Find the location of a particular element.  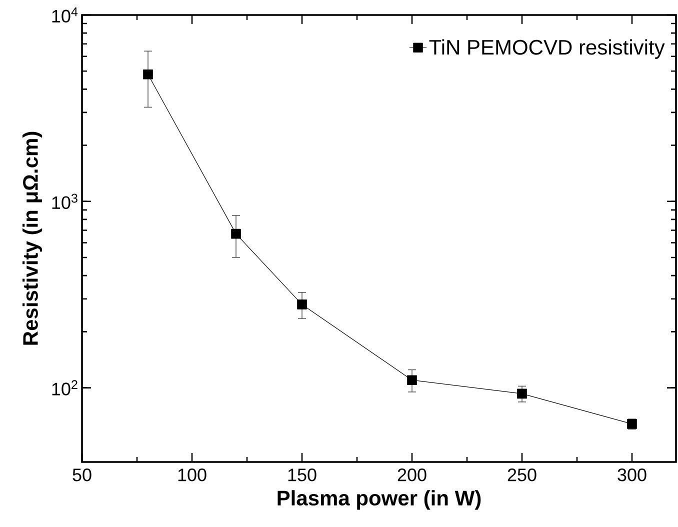

x-tick-label: 300 is located at coordinates (632, 475).